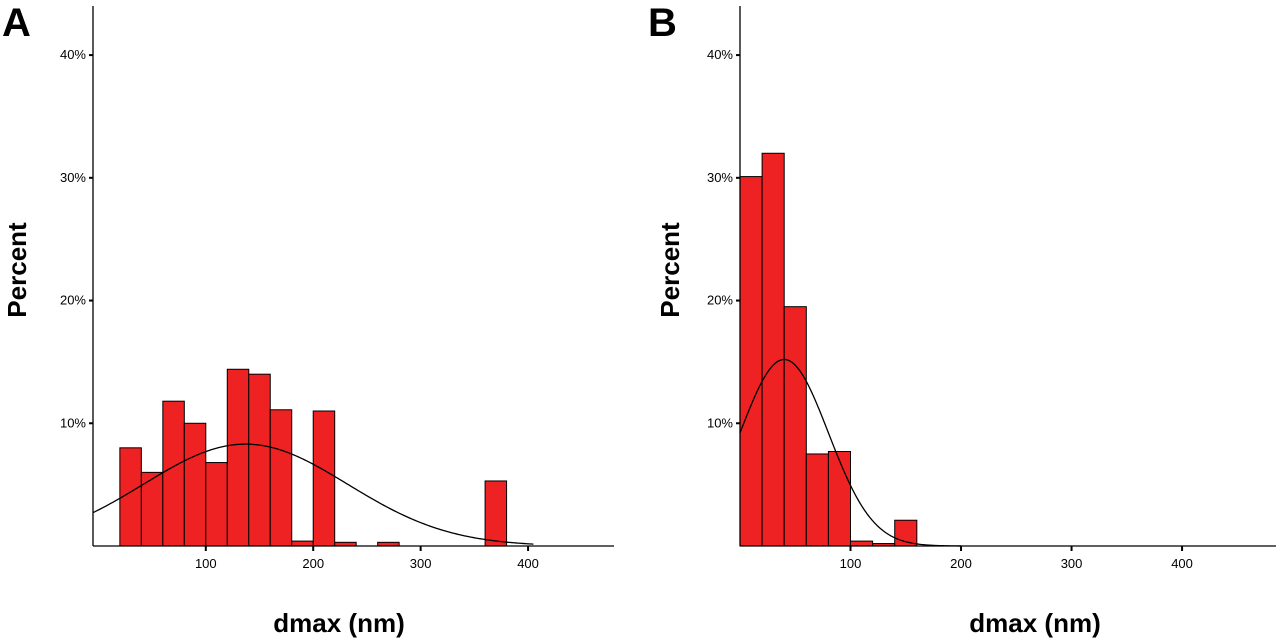  I want to click on panel-b-letter: B, so click(662, 23).